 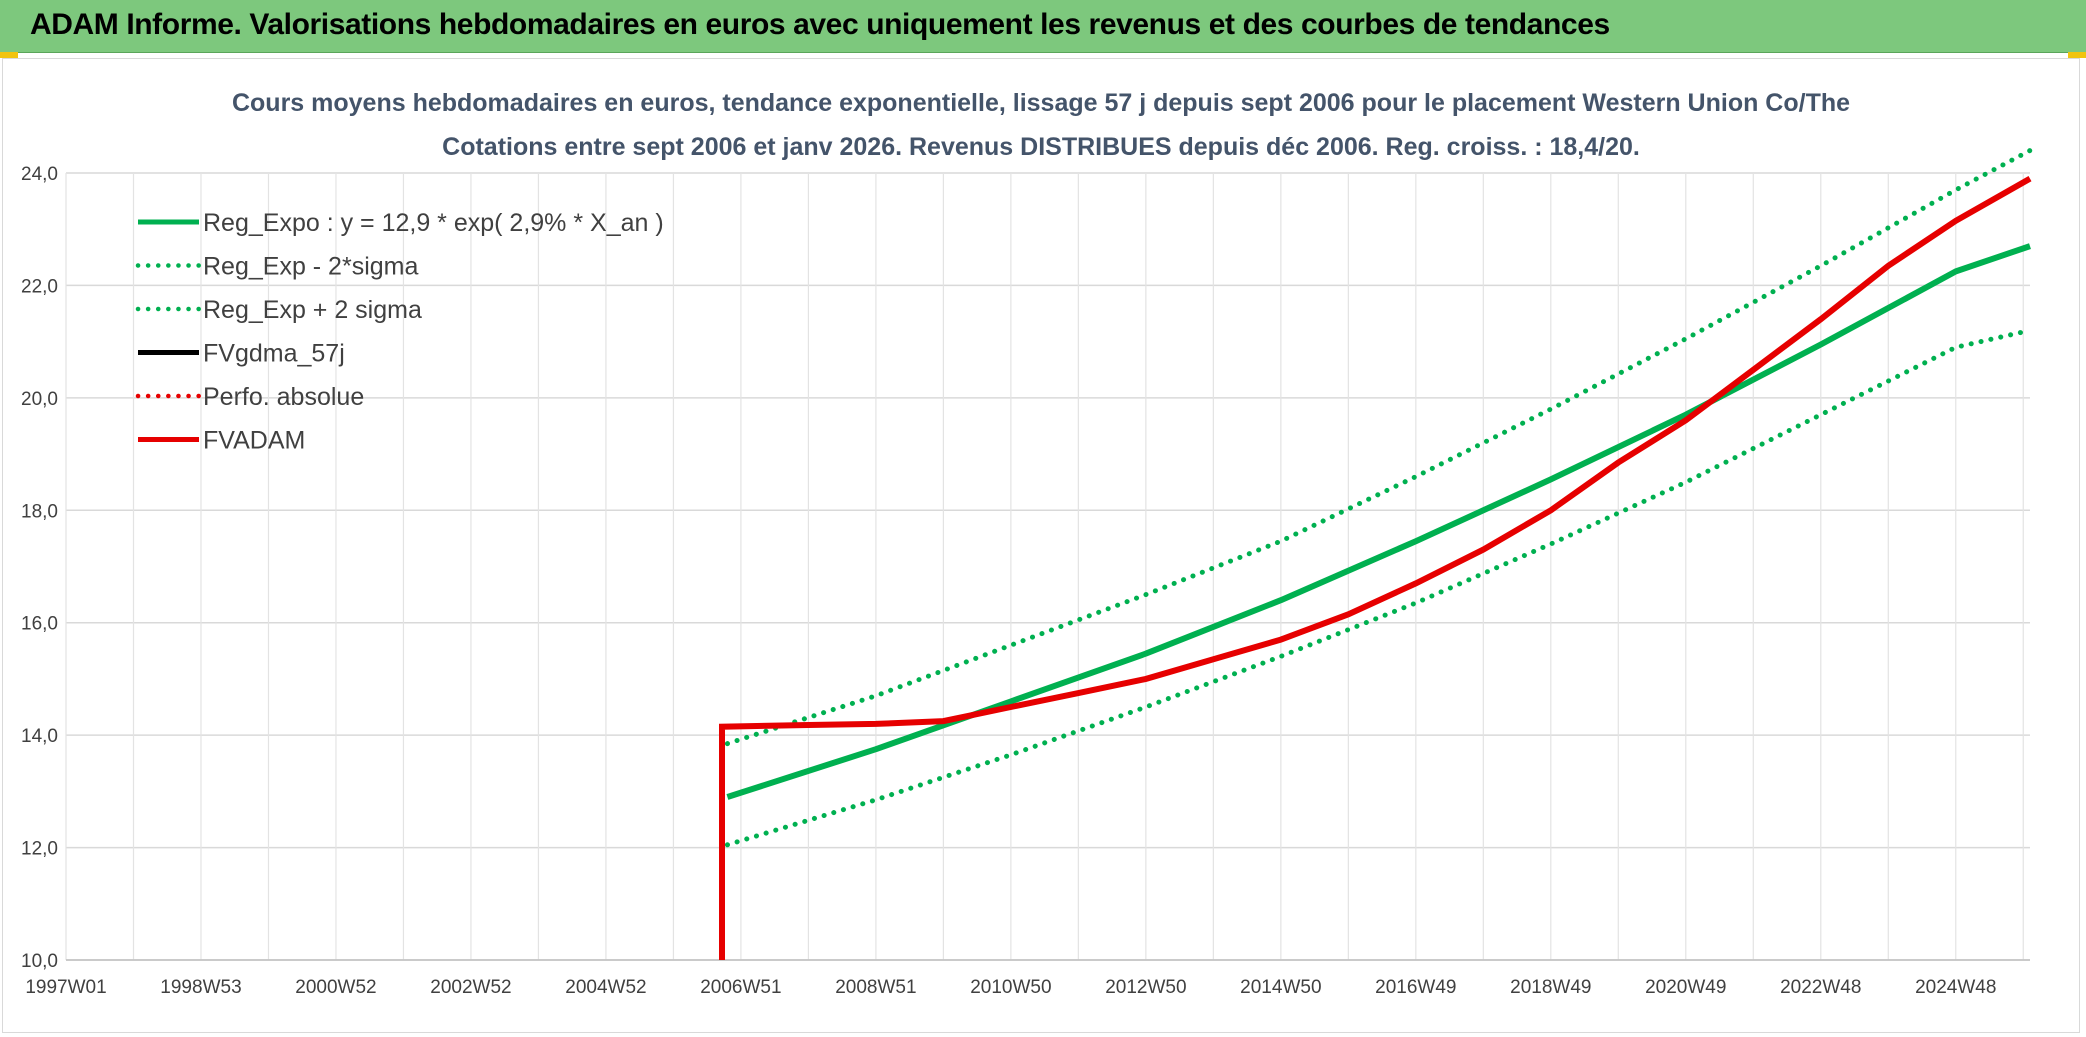 I want to click on legend-label-4: Perfo. absolue, so click(x=283, y=397).